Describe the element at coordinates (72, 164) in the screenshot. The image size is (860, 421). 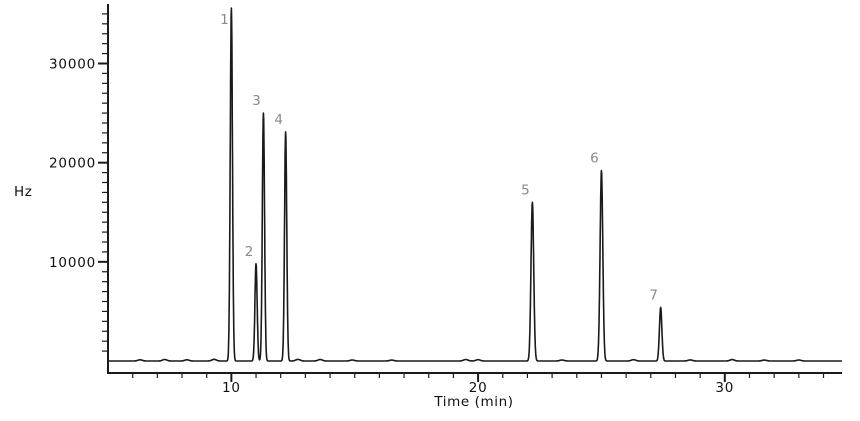
I see `y-tick-label-20000: 20000` at that location.